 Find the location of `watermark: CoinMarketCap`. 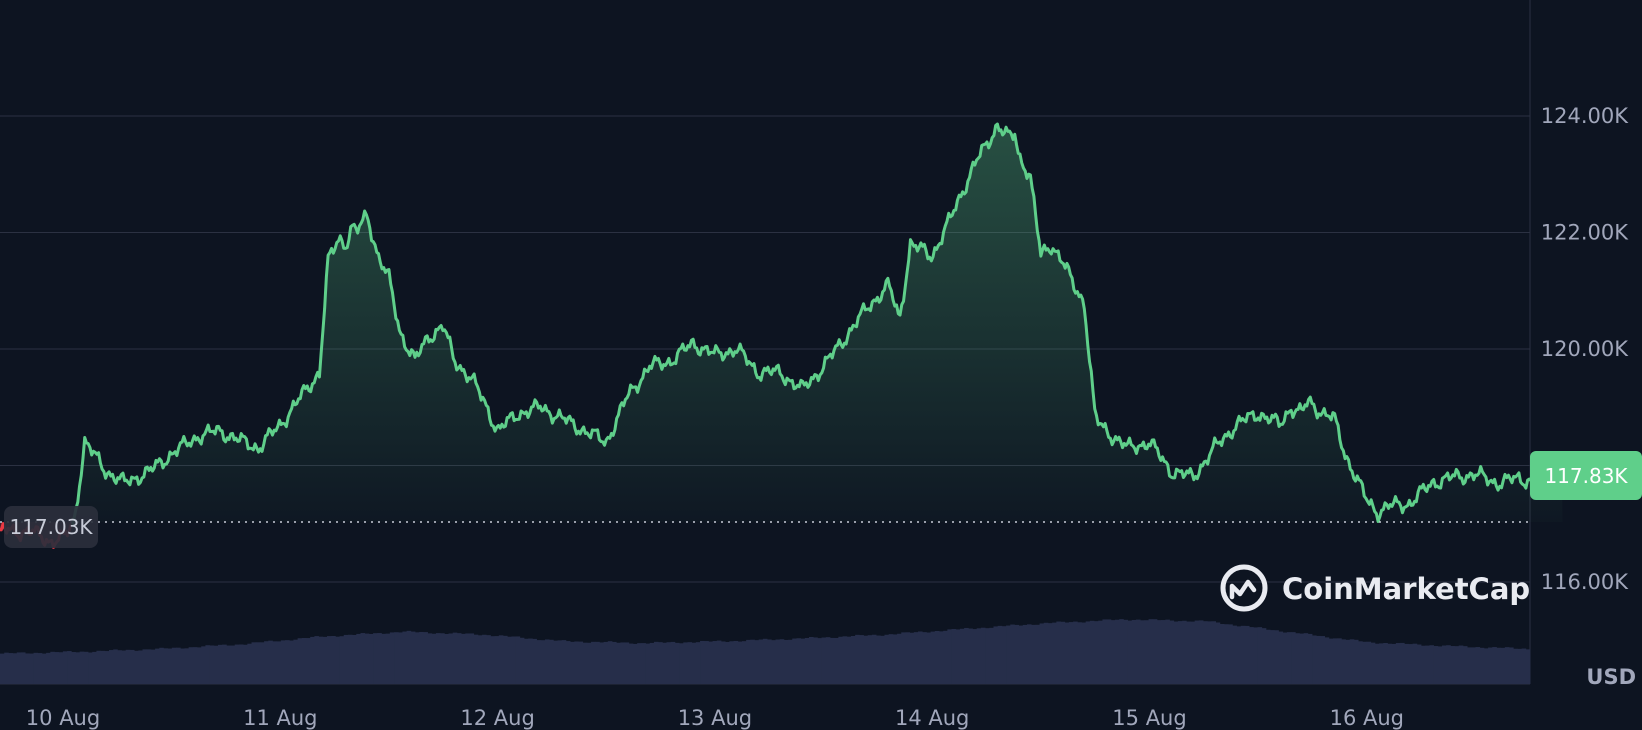

watermark: CoinMarketCap is located at coordinates (1375, 588).